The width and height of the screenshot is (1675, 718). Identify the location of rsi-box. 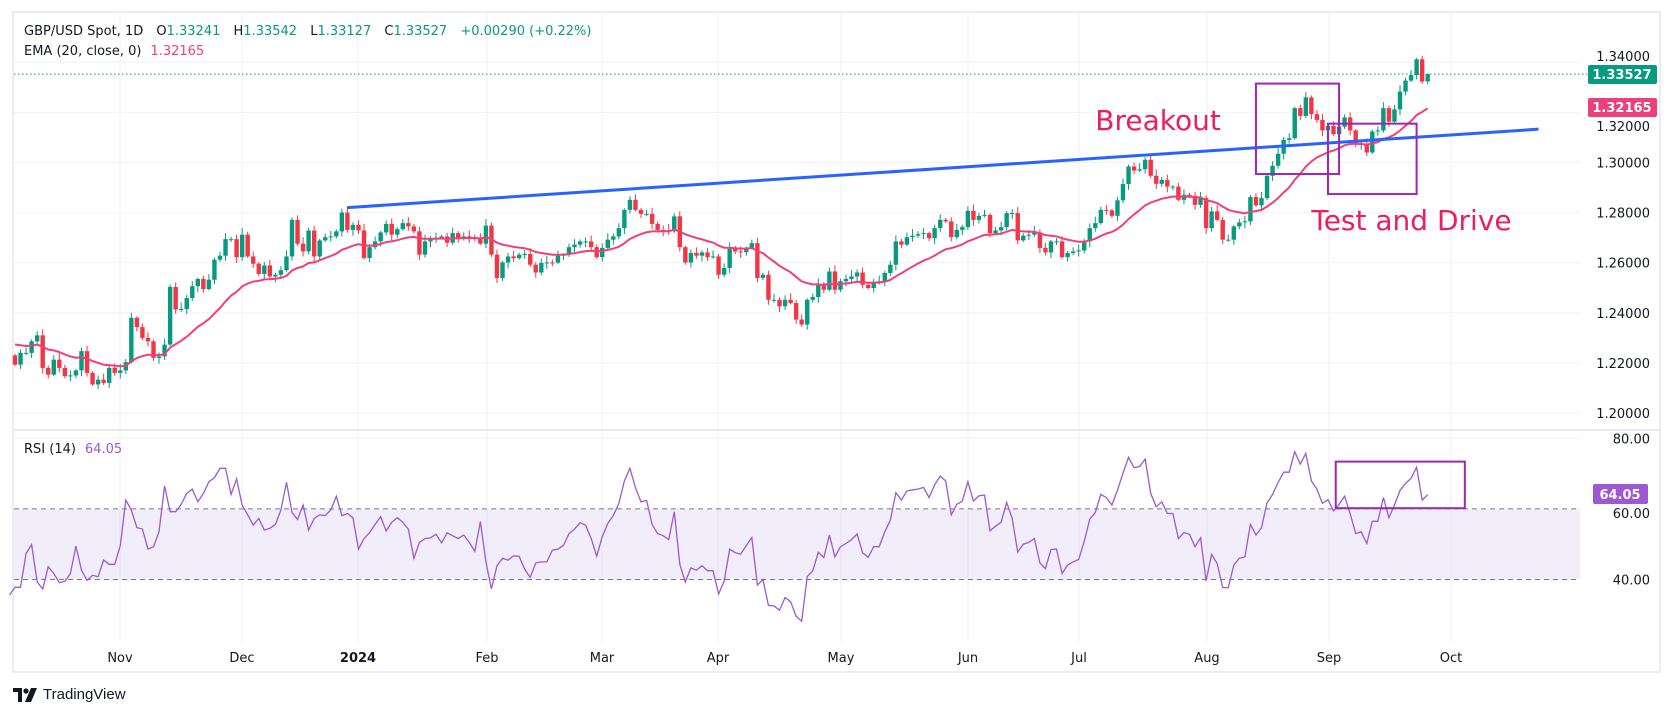
(1400, 485).